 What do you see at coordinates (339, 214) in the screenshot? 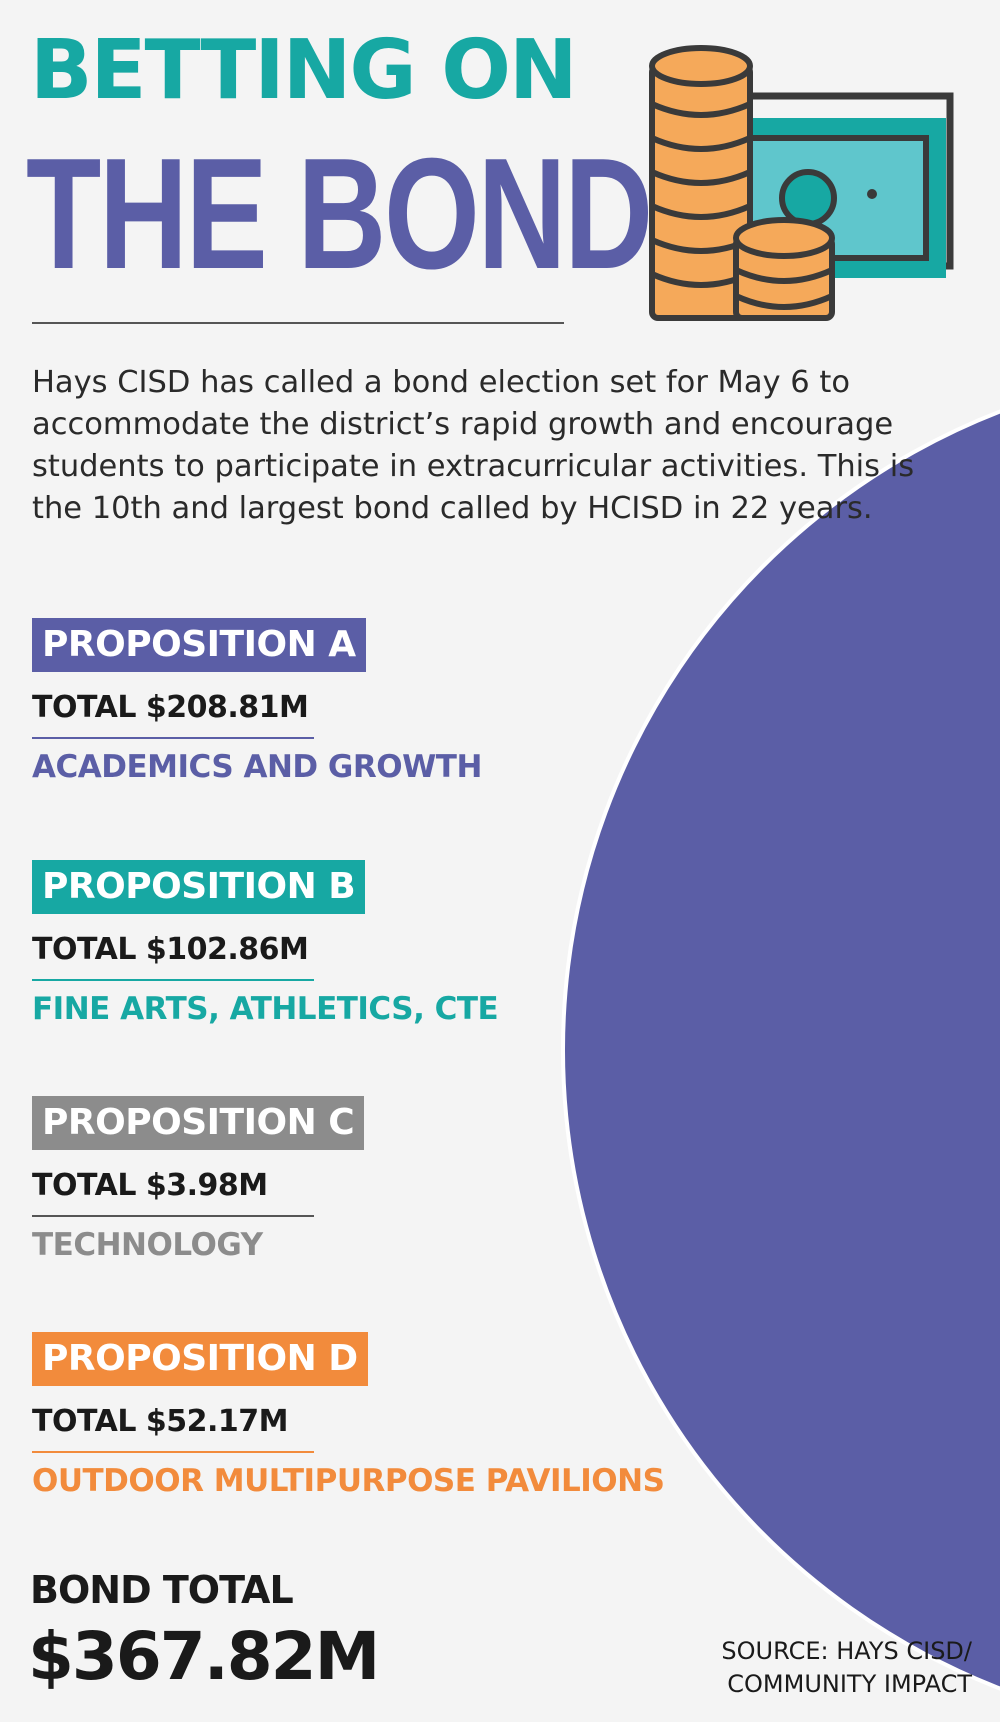
I see `title-line-2: THE BOND` at bounding box center [339, 214].